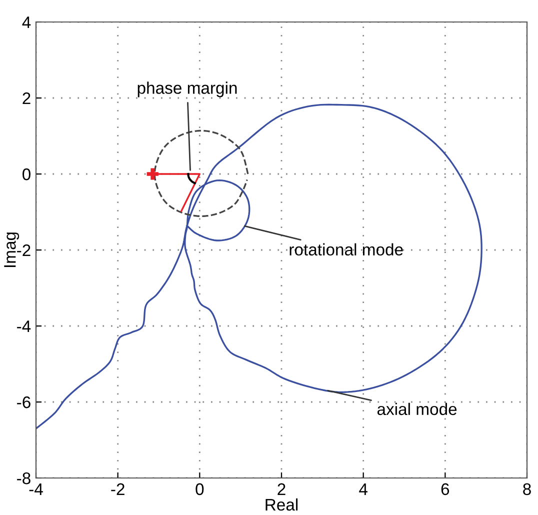 This screenshot has height=515, width=538. What do you see at coordinates (187, 90) in the screenshot?
I see `annotation: phase margin` at bounding box center [187, 90].